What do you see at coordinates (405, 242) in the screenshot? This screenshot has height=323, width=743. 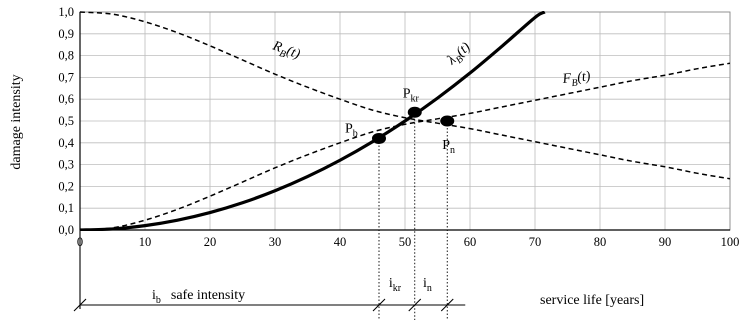 I see `x-tick-label: 50` at bounding box center [405, 242].